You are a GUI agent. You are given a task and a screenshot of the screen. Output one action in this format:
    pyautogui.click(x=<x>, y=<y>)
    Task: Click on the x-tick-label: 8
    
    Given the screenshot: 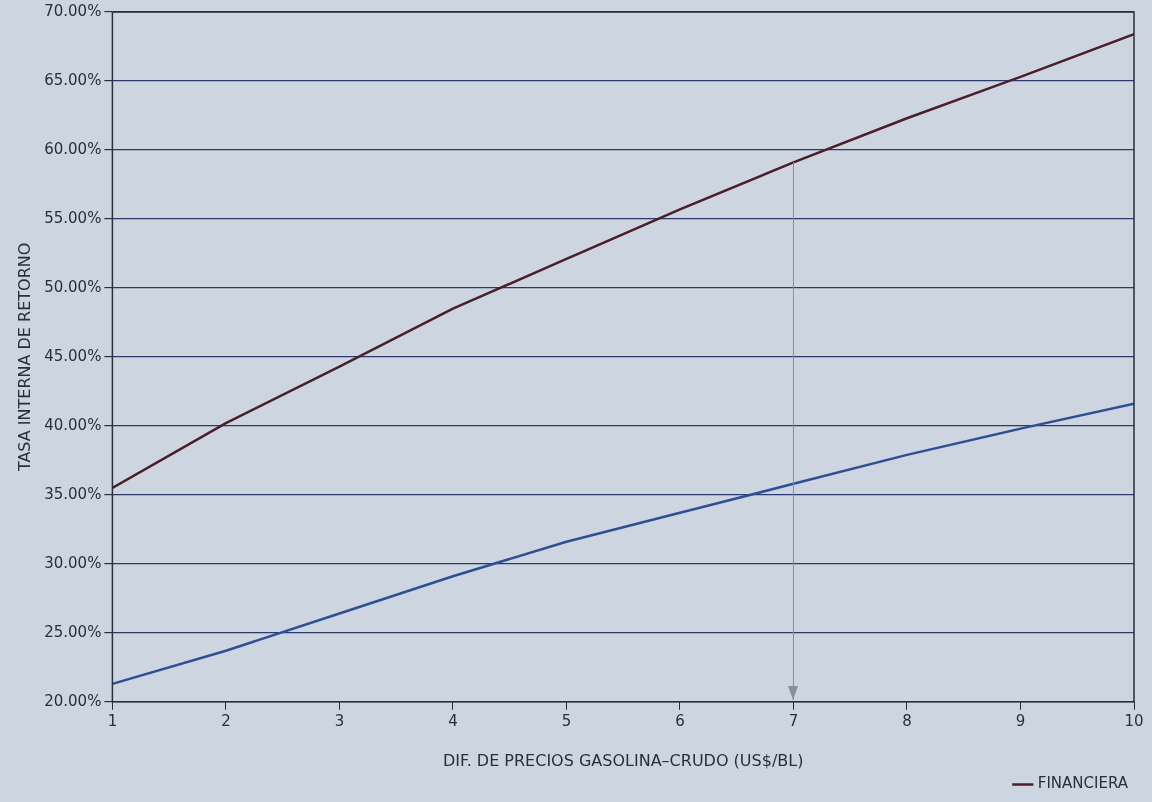 What is the action you would take?
    pyautogui.click(x=907, y=720)
    